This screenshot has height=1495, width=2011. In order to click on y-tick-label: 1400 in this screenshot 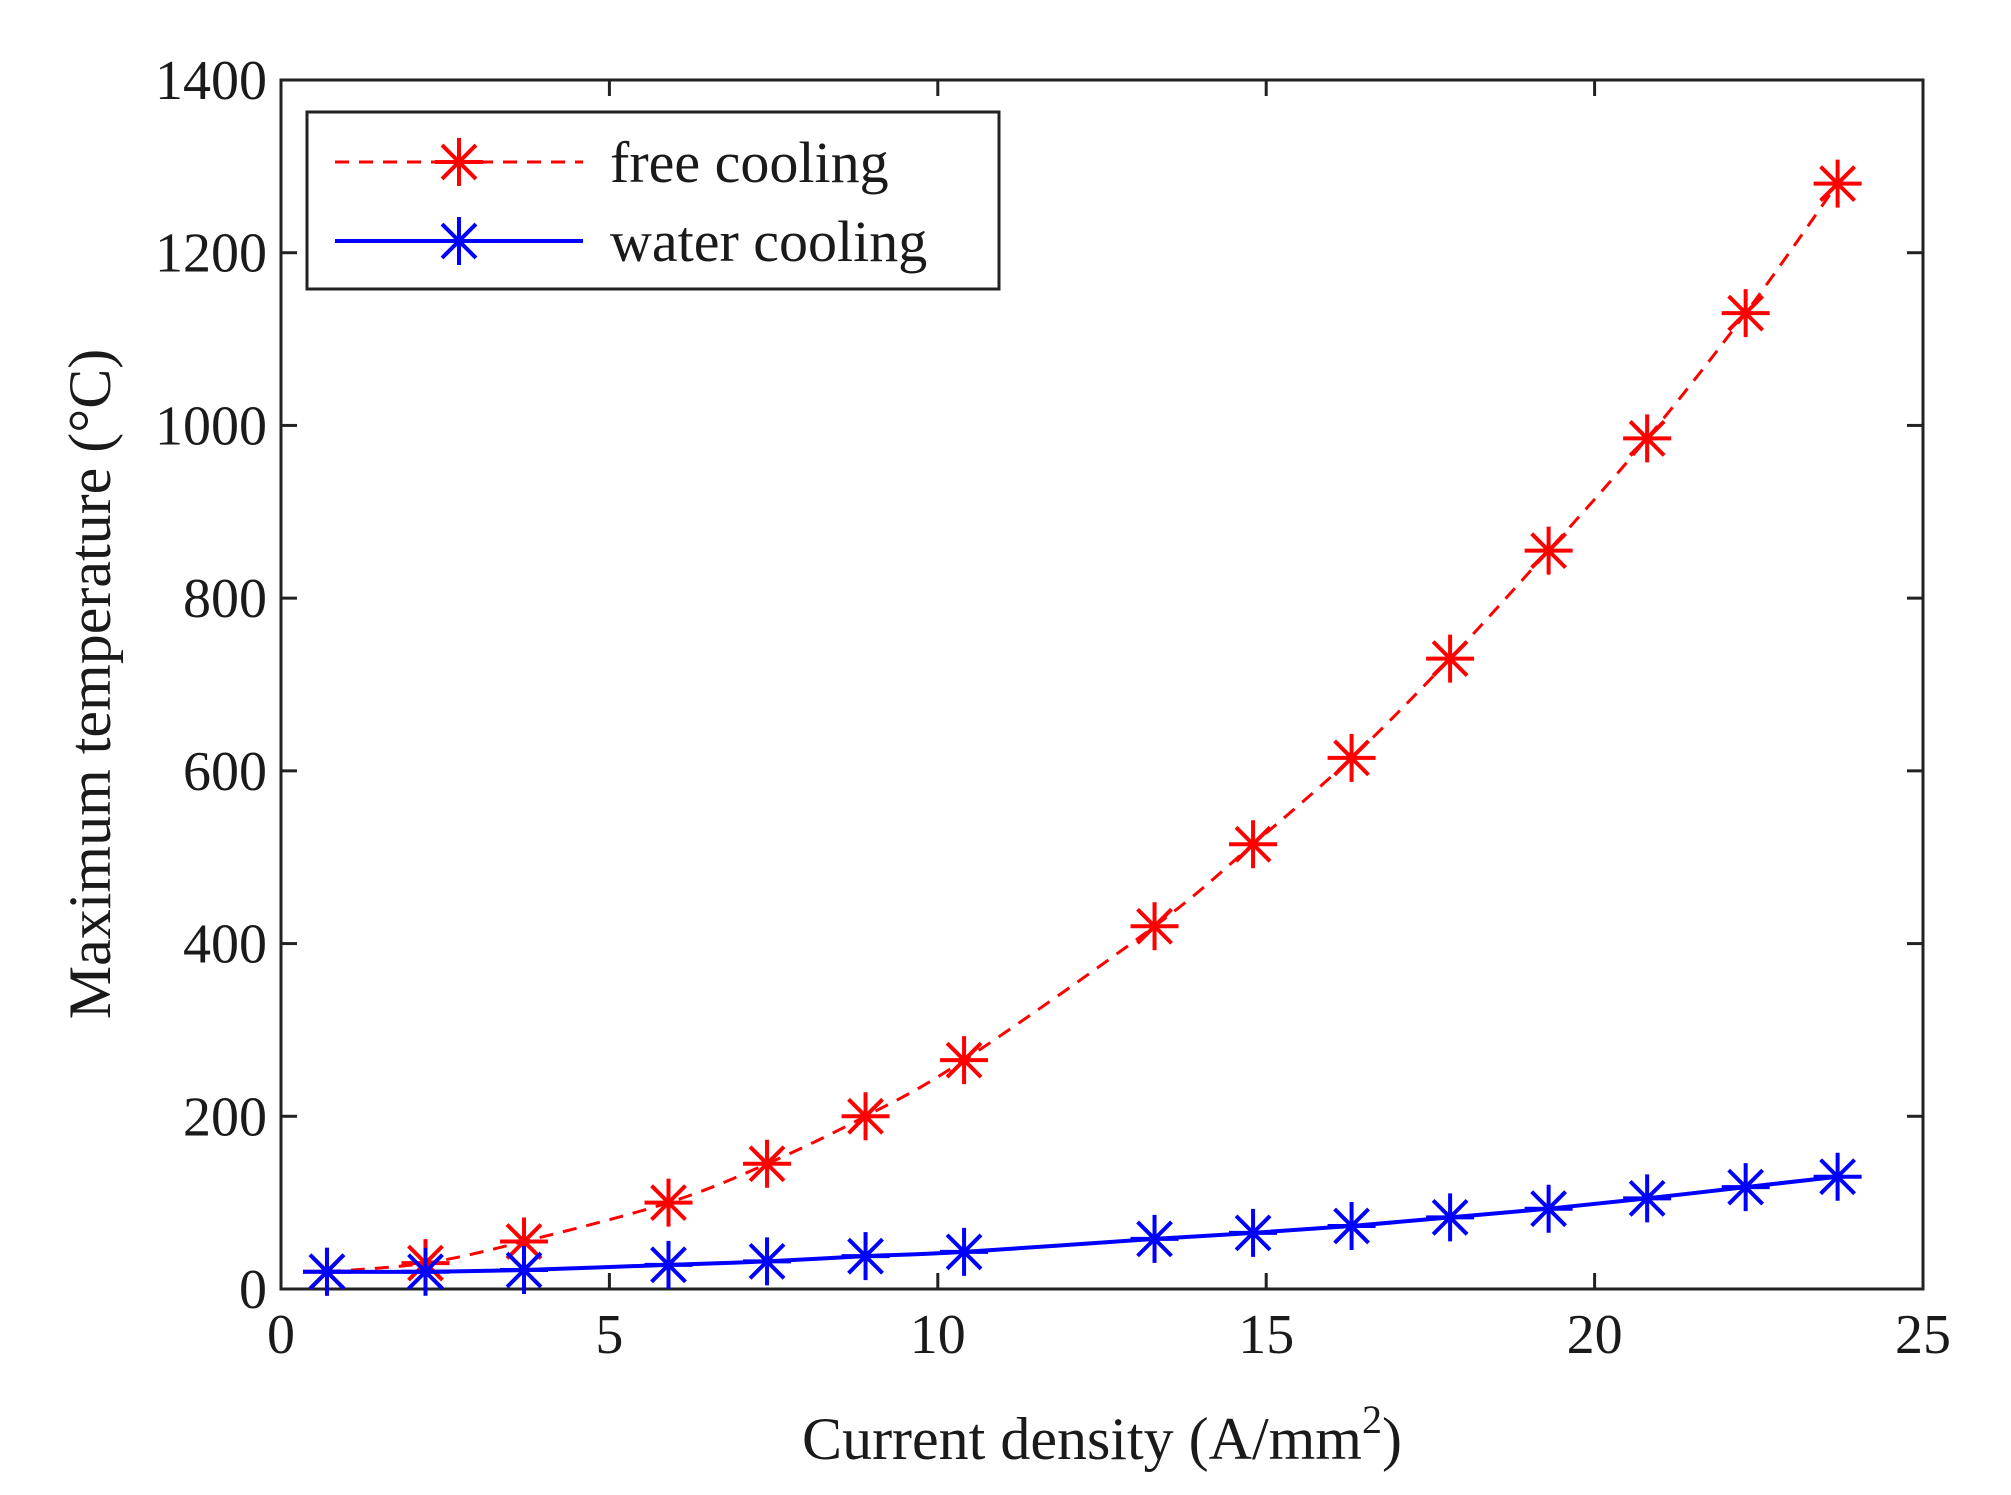, I will do `click(211, 81)`.